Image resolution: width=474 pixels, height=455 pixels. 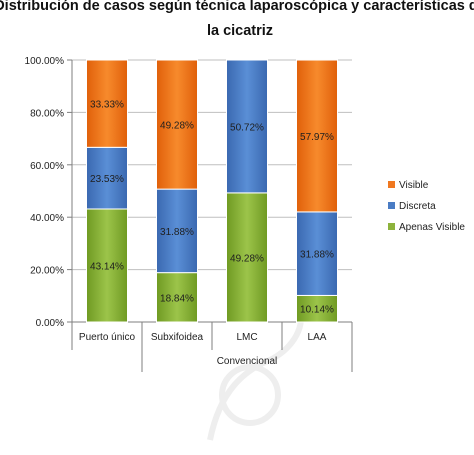 I want to click on legend-label: Discreta, so click(x=417, y=206).